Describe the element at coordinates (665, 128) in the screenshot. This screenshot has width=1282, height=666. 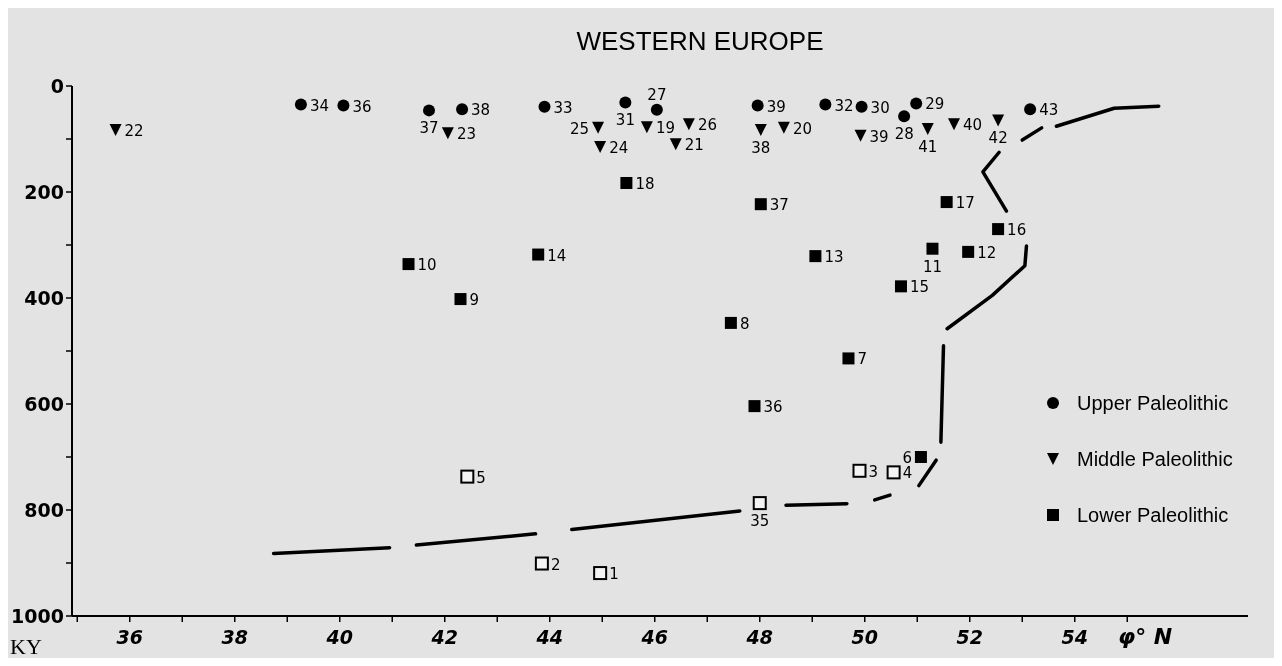
I see `annotation: 19` at that location.